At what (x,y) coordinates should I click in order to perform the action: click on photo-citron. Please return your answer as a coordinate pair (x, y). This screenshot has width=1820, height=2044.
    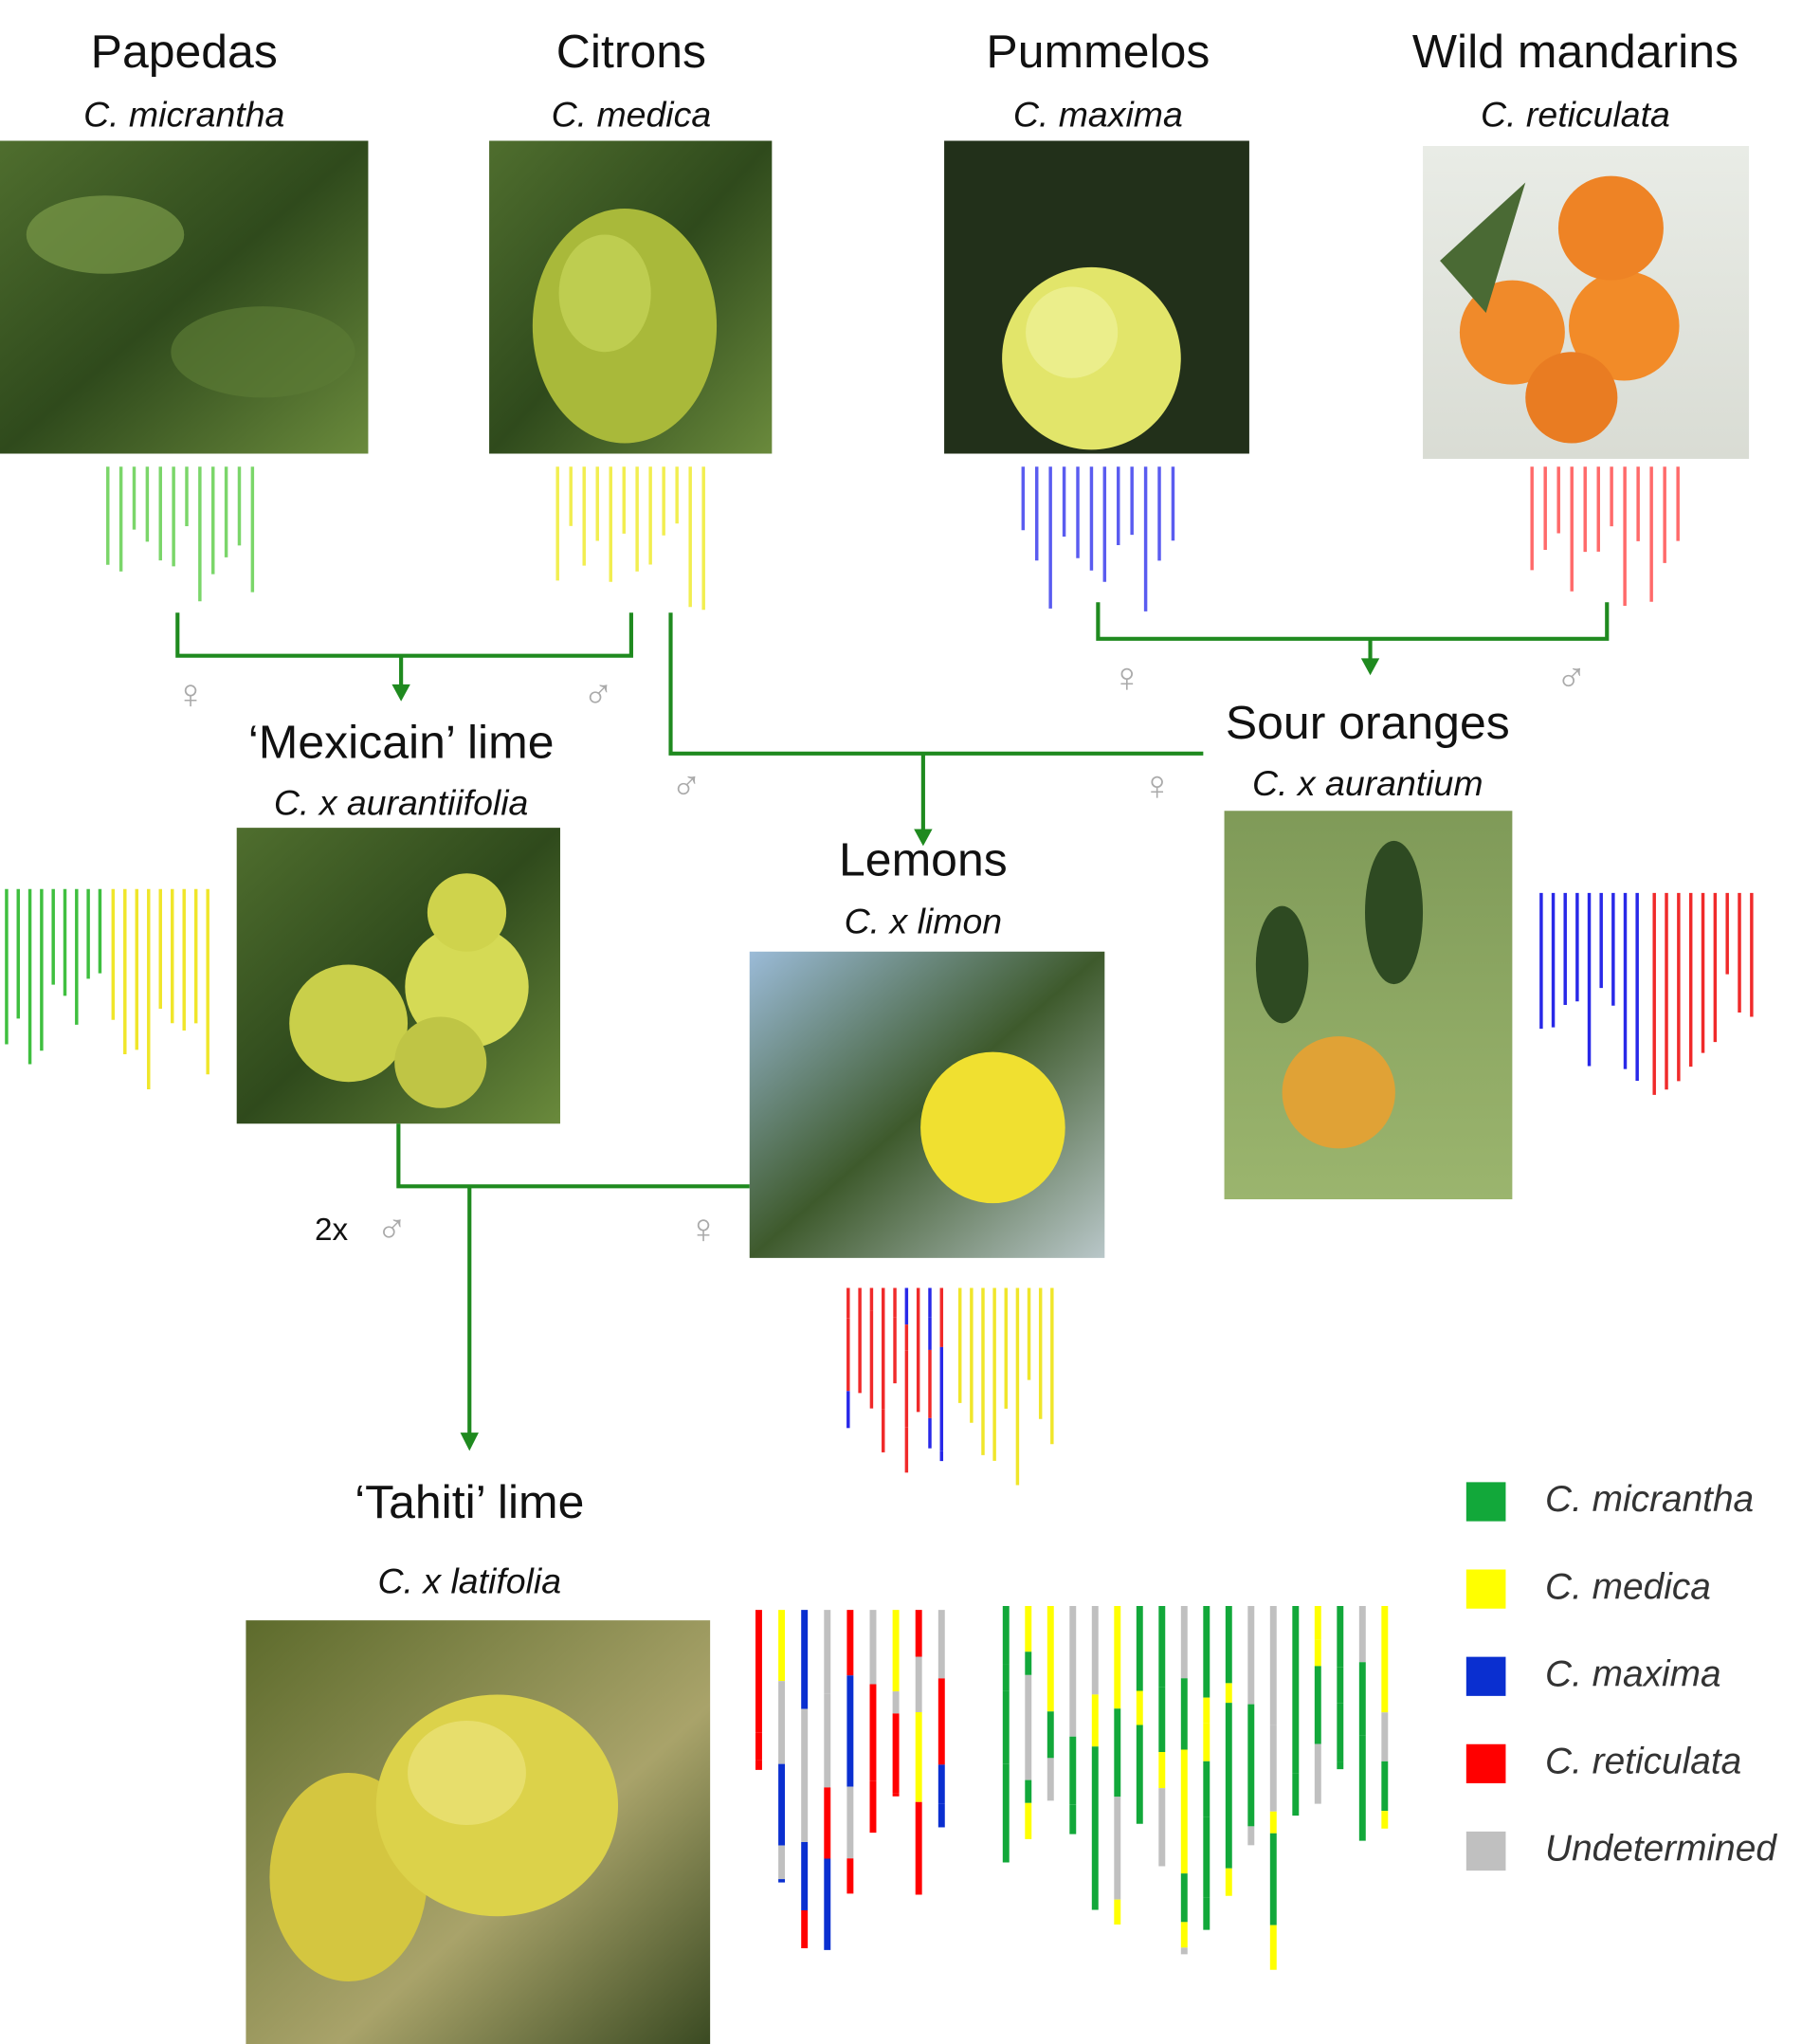
    Looking at the image, I should click on (631, 297).